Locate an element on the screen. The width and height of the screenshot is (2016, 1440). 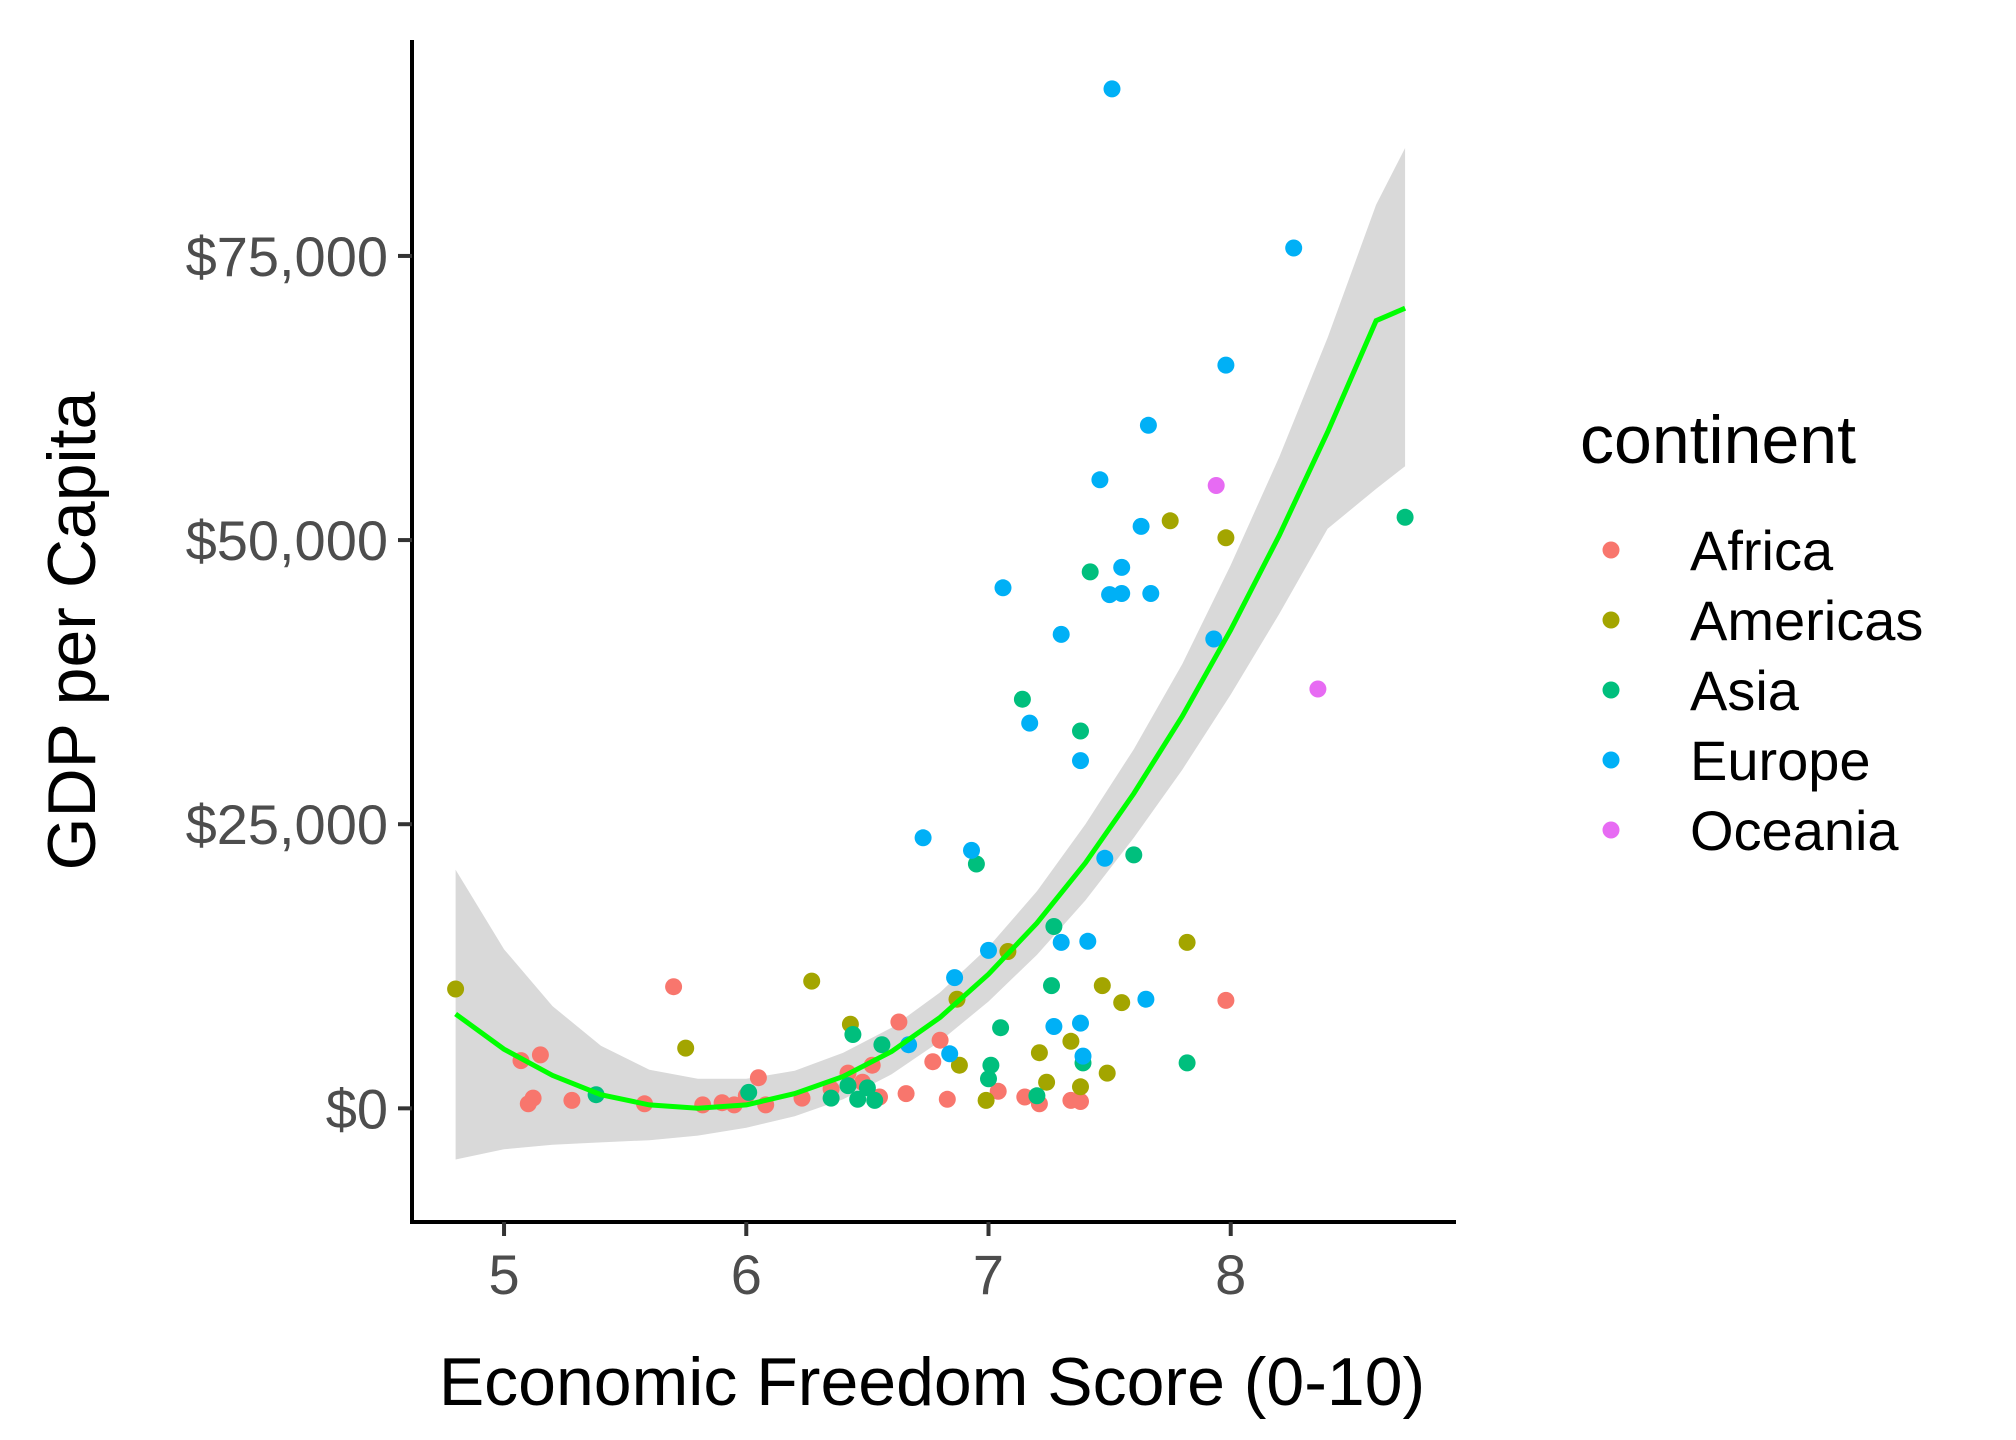
legend-item-oceania: Oceania is located at coordinates (1750, 830).